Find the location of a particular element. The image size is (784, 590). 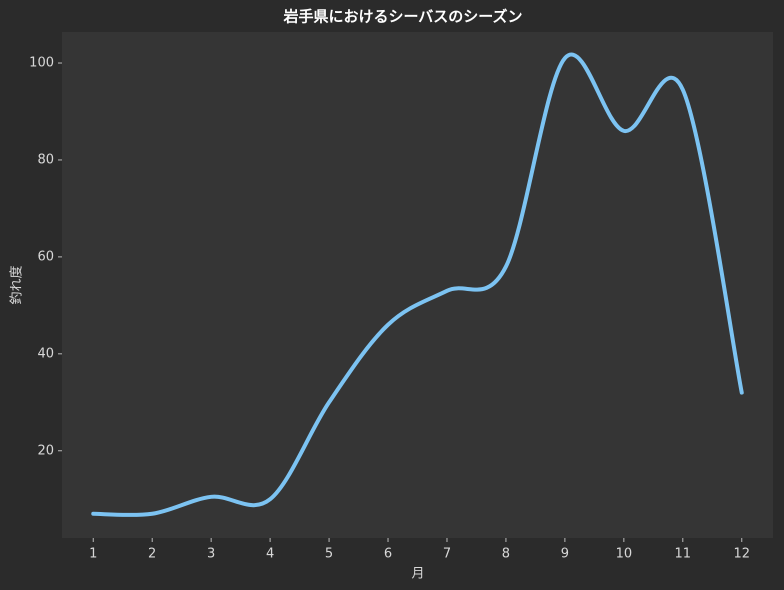

x-tick-label: 8 is located at coordinates (506, 554).